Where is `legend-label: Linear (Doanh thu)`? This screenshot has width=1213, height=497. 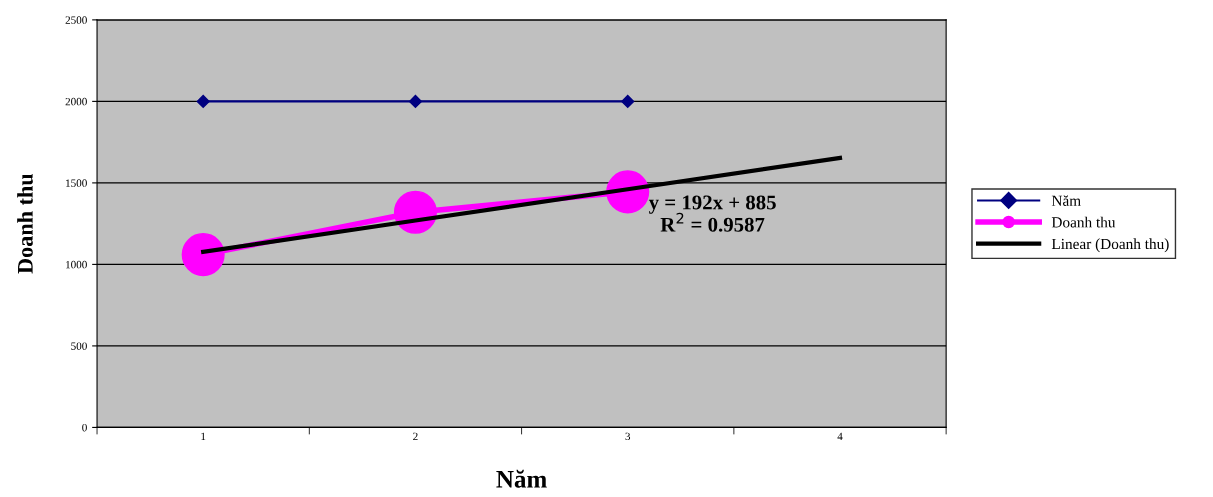
legend-label: Linear (Doanh thu) is located at coordinates (1110, 245).